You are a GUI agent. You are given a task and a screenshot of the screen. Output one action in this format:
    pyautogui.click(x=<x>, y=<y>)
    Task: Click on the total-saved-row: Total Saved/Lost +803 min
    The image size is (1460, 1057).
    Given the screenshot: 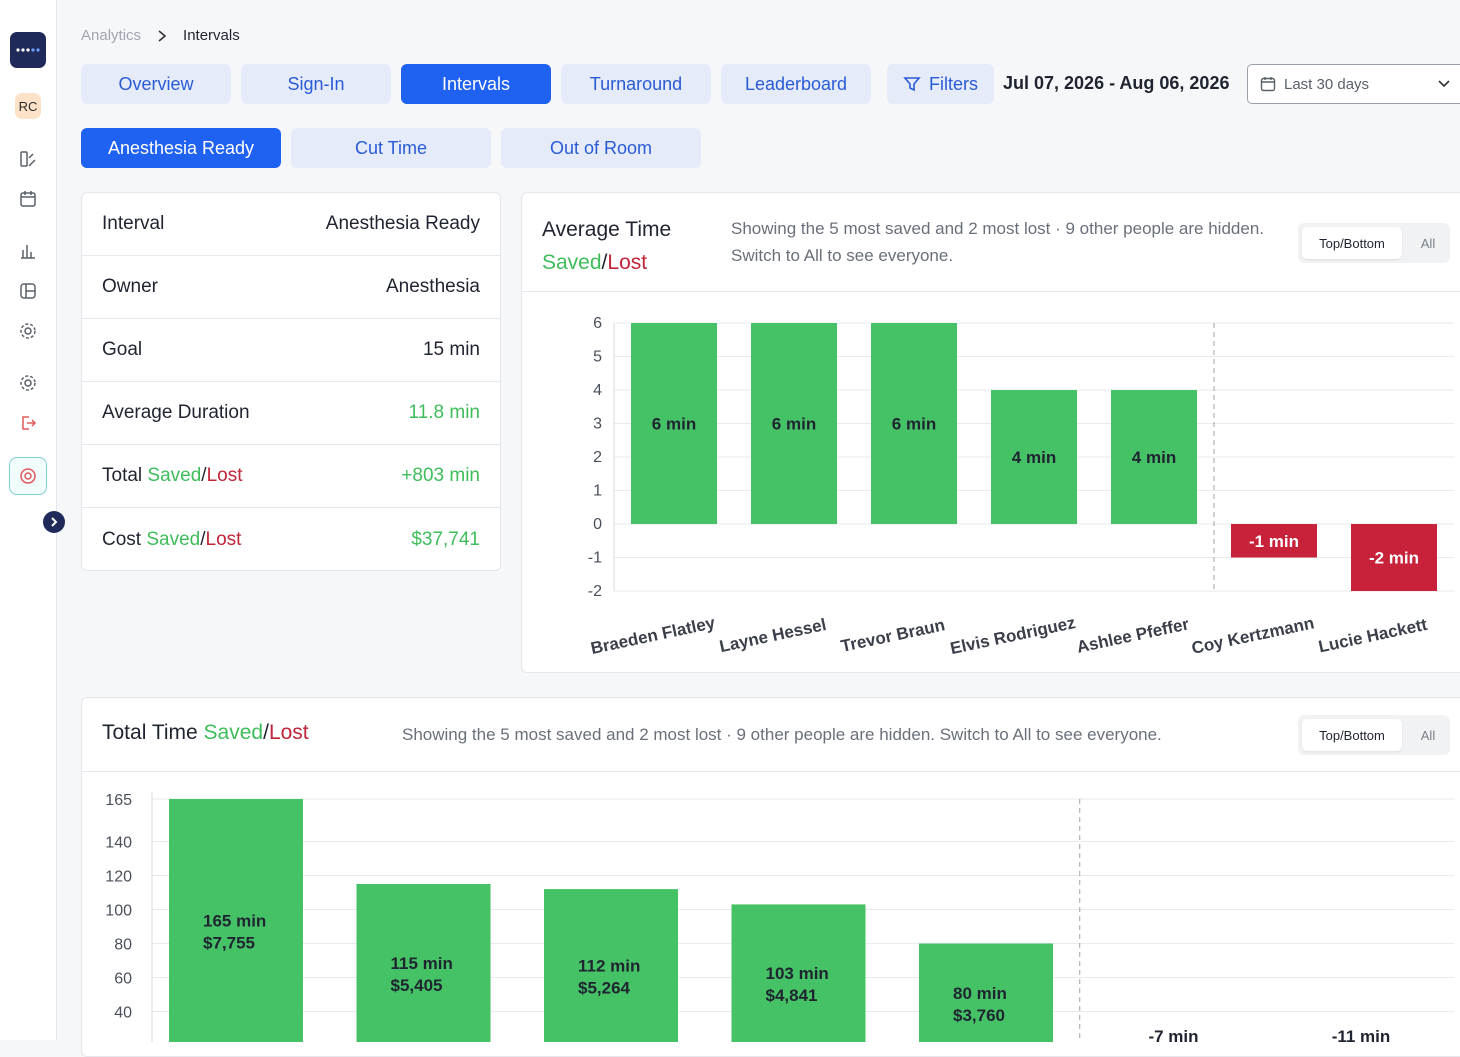 What is the action you would take?
    pyautogui.click(x=291, y=476)
    